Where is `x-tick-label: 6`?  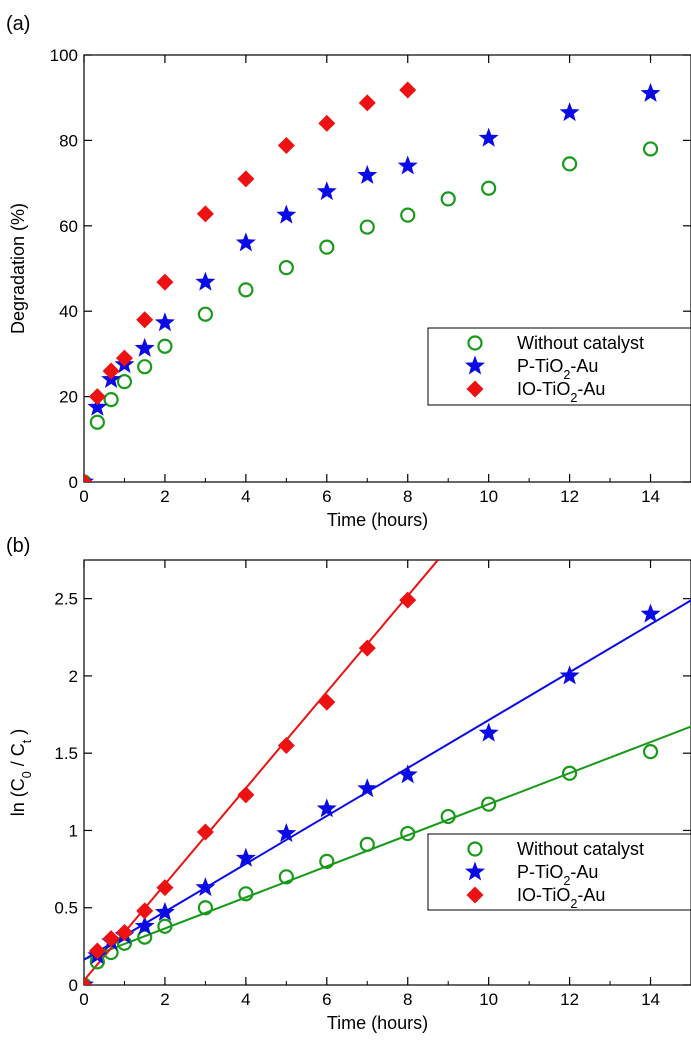
x-tick-label: 6 is located at coordinates (326, 496).